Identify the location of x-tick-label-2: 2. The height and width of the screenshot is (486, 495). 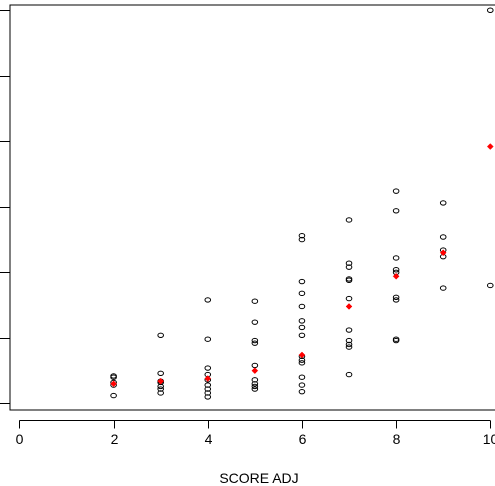
(115, 439).